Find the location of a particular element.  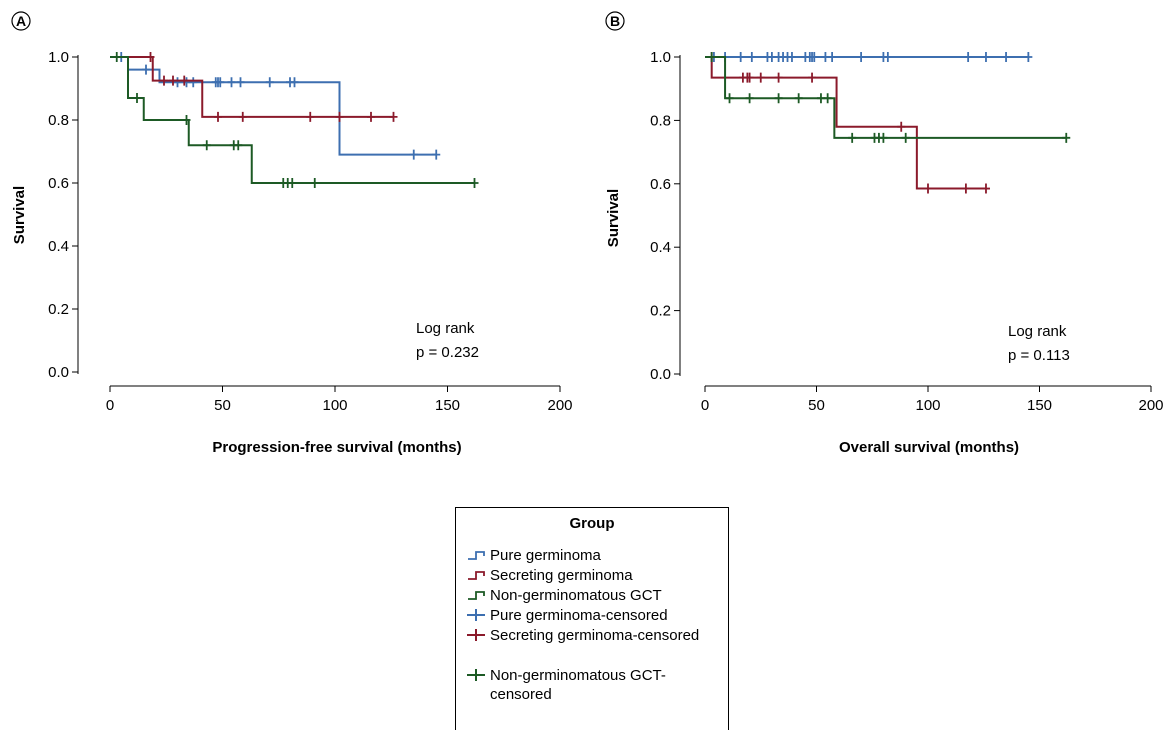

panel-a-y-tick-label: 1.0 is located at coordinates (58, 57).